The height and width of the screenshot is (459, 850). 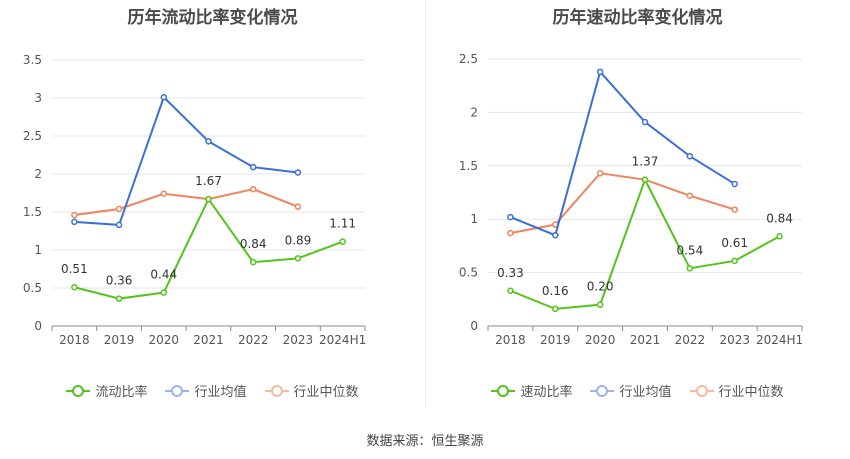 I want to click on legend-item-current-ratio: 流动比率, so click(x=106, y=390).